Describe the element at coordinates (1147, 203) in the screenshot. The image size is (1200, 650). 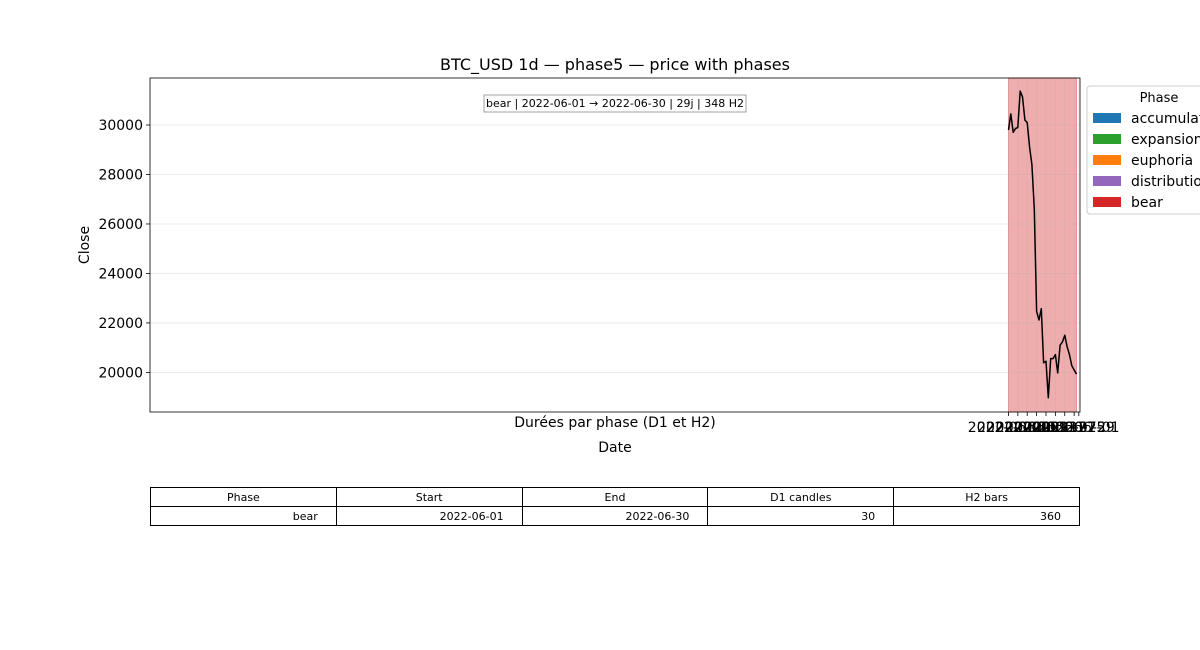
I see `legend-label-bear: bear` at that location.